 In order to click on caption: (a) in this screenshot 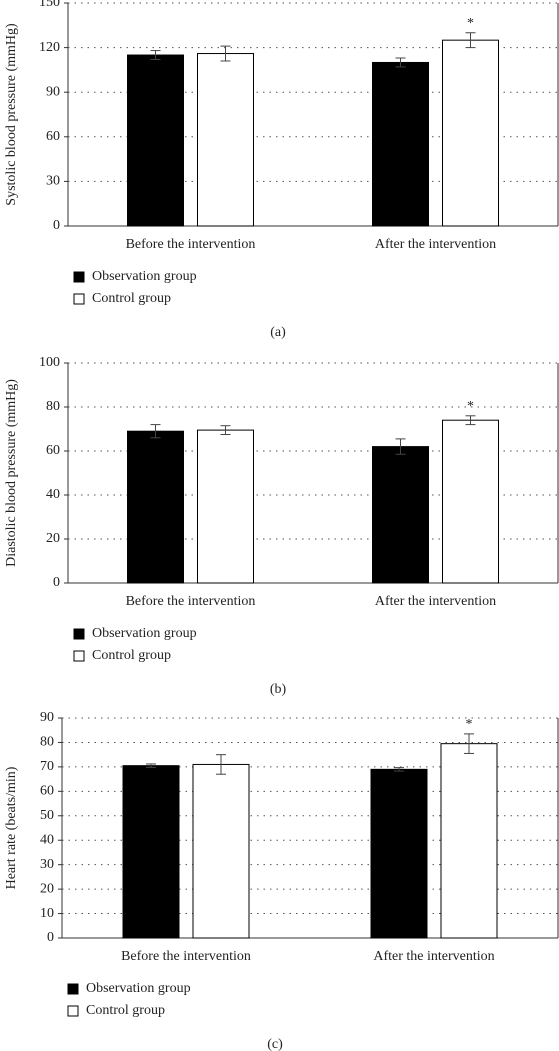, I will do `click(278, 332)`.